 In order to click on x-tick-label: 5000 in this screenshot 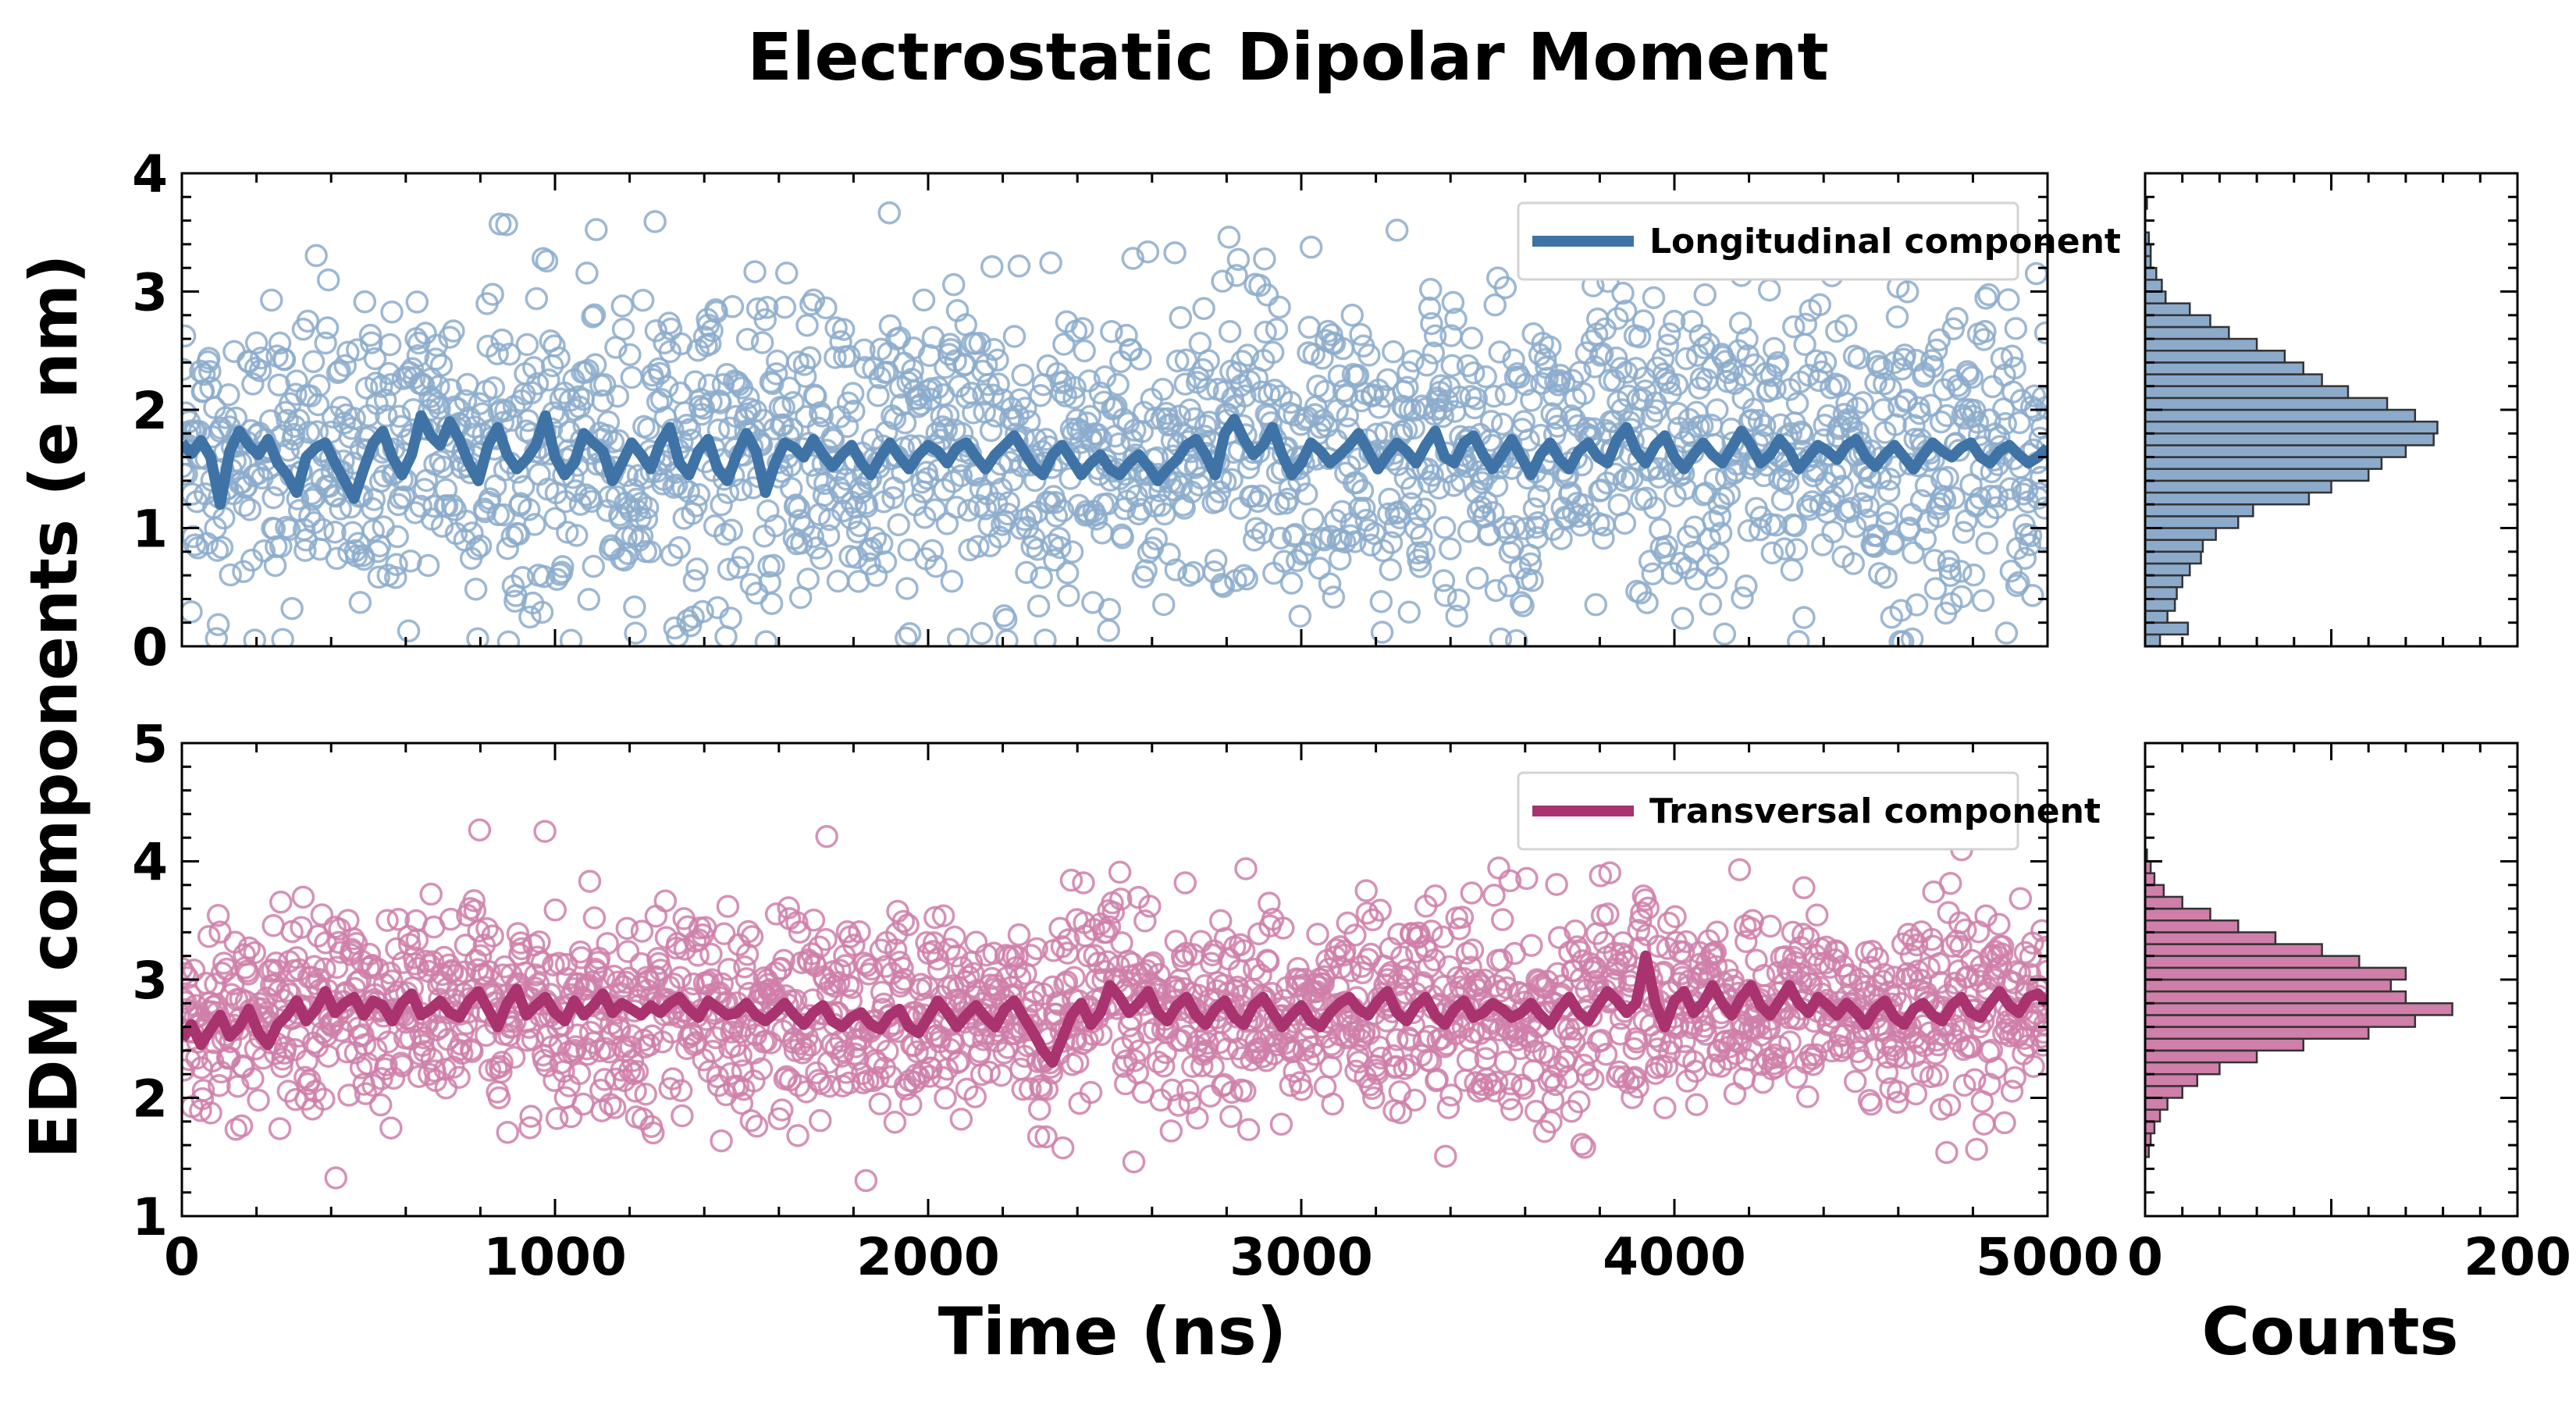, I will do `click(2047, 1257)`.